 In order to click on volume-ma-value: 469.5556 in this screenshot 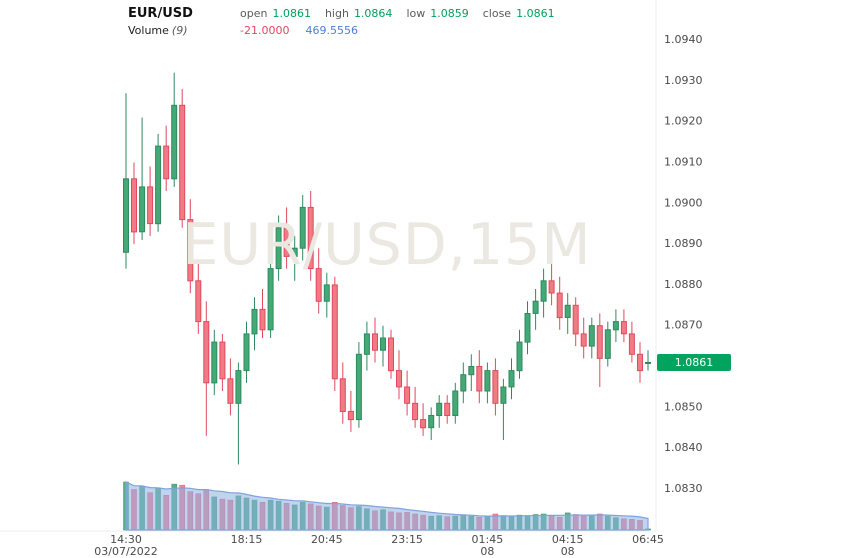, I will do `click(331, 30)`.